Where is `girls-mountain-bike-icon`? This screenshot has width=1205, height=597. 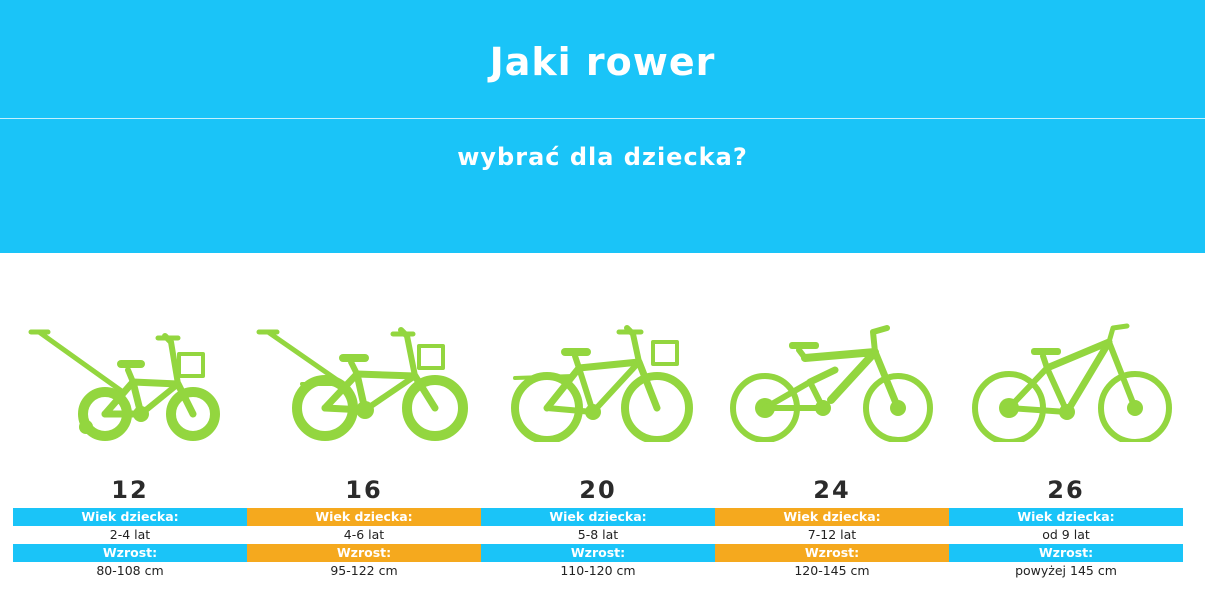
girls-mountain-bike-icon is located at coordinates (1066, 382).